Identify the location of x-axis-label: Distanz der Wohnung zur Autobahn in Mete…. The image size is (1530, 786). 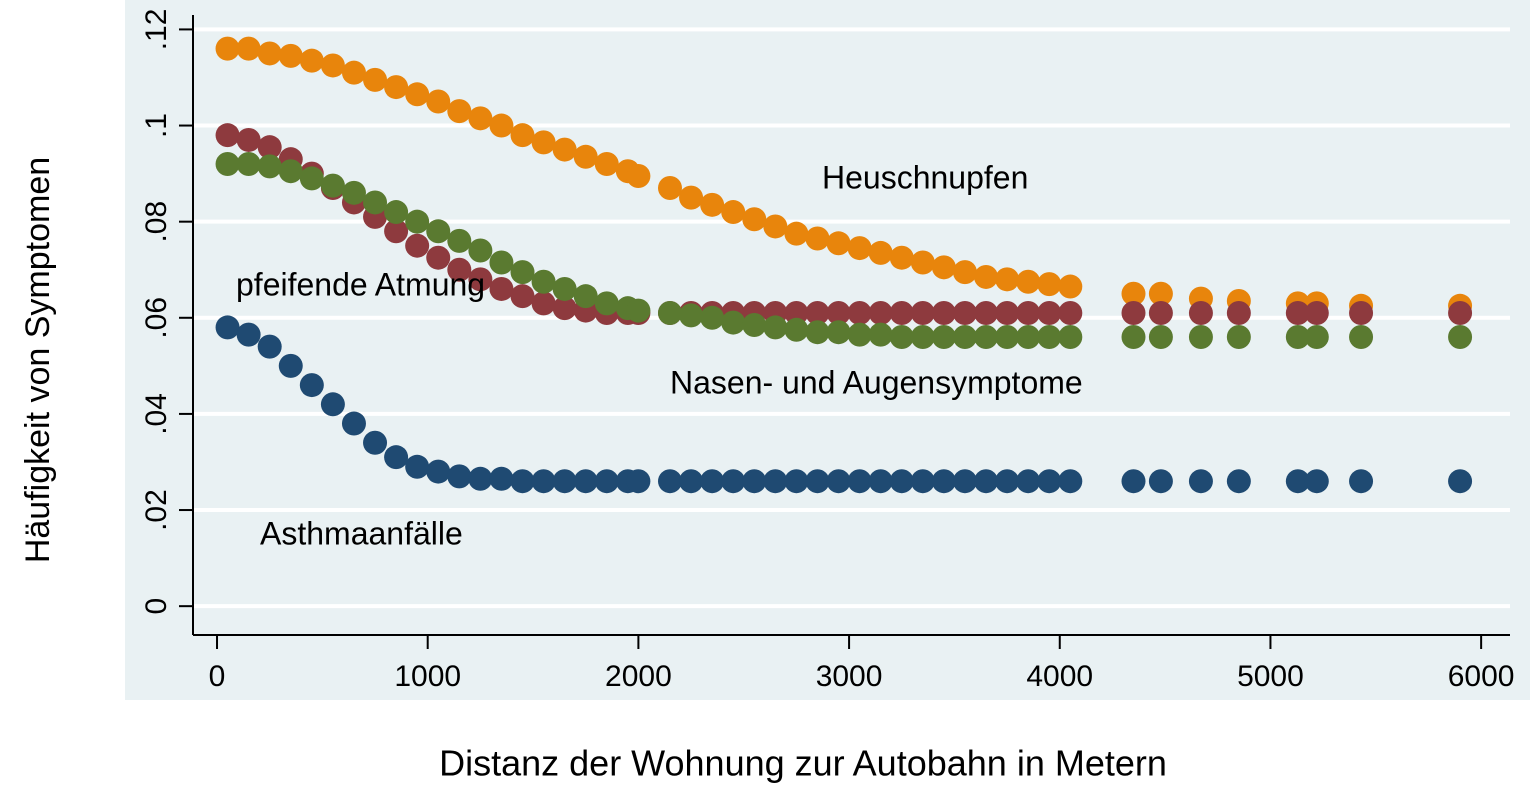
(803, 763).